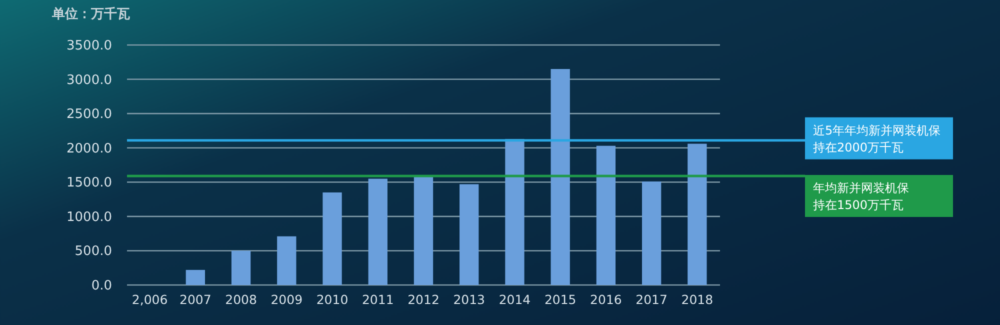 The image size is (1000, 325). What do you see at coordinates (332, 299) in the screenshot?
I see `x-tick-label: 2010` at bounding box center [332, 299].